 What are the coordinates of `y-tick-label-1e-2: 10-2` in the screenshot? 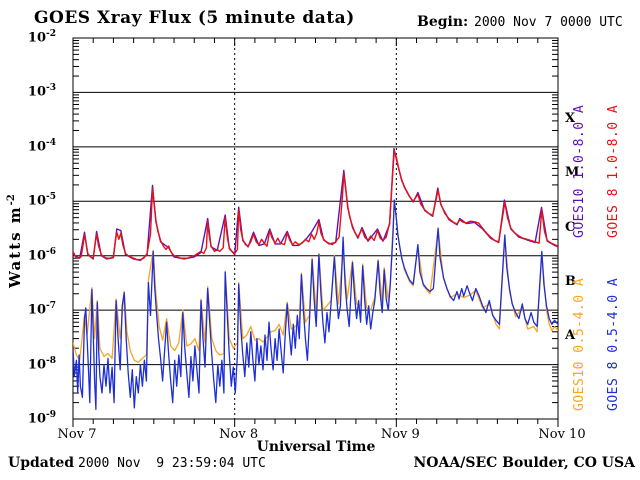 It's located at (41, 37).